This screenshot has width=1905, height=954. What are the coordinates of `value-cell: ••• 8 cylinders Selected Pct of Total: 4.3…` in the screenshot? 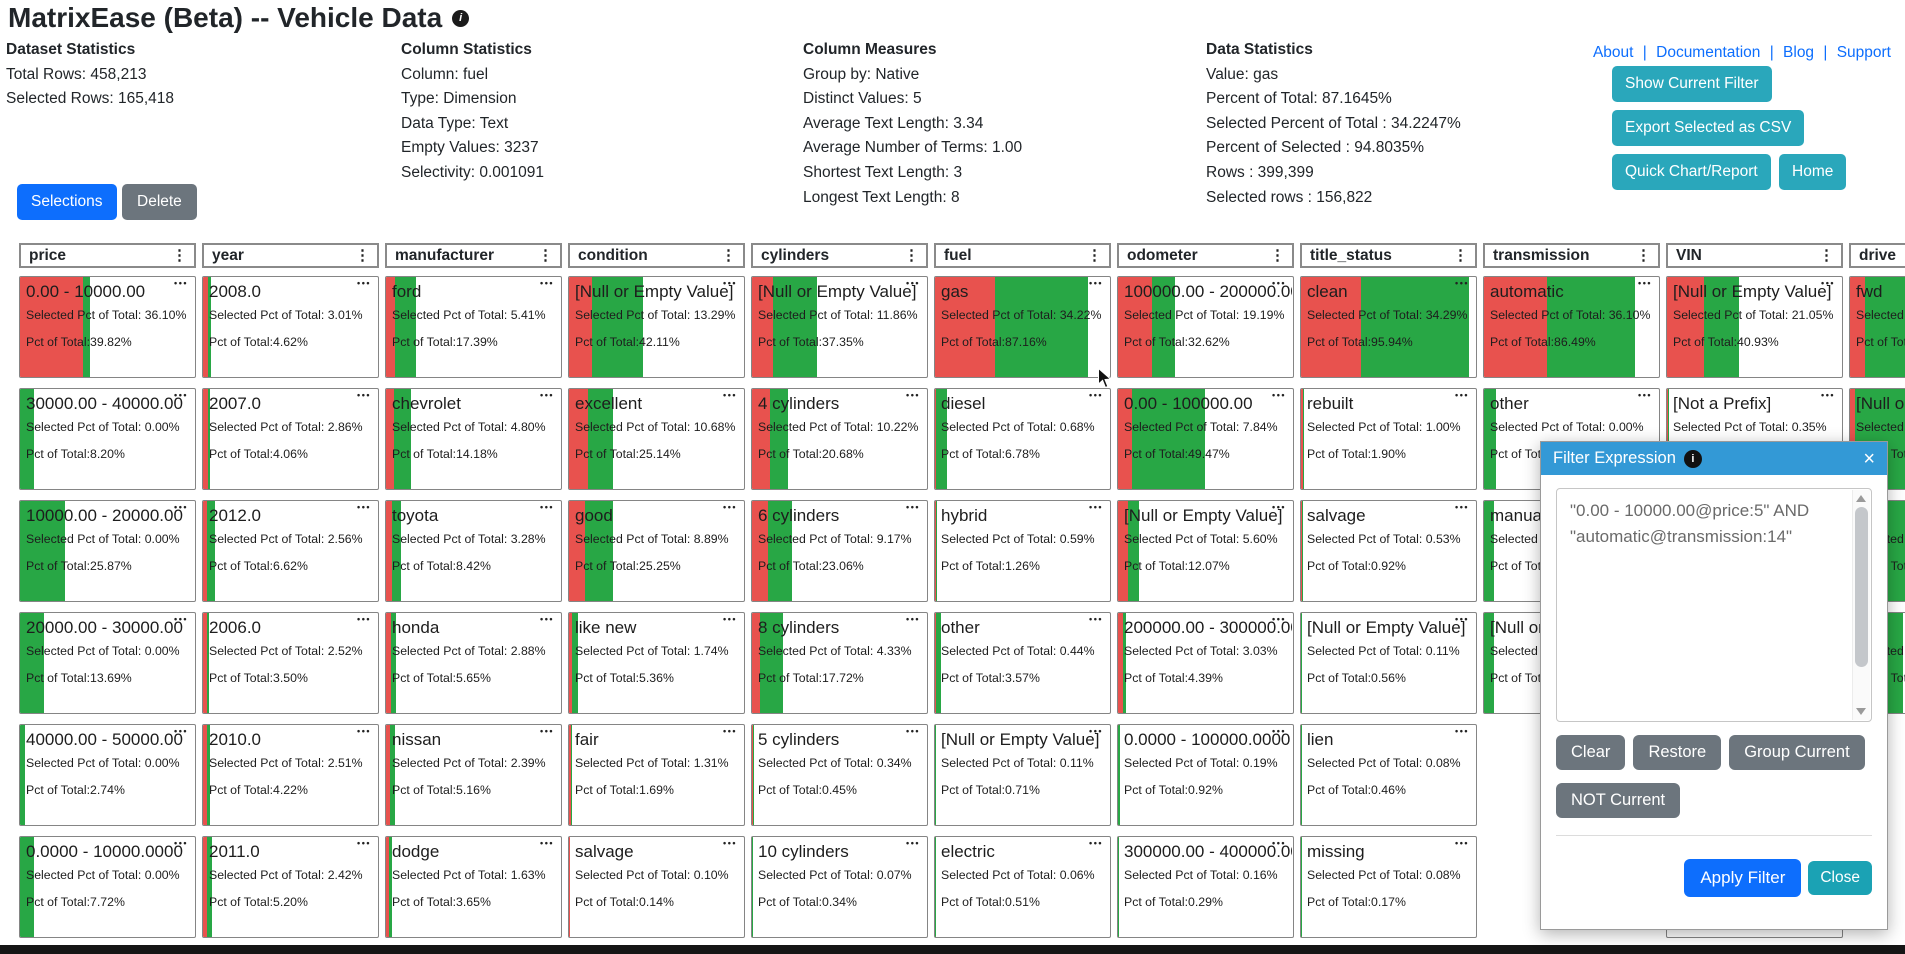 It's located at (839, 663).